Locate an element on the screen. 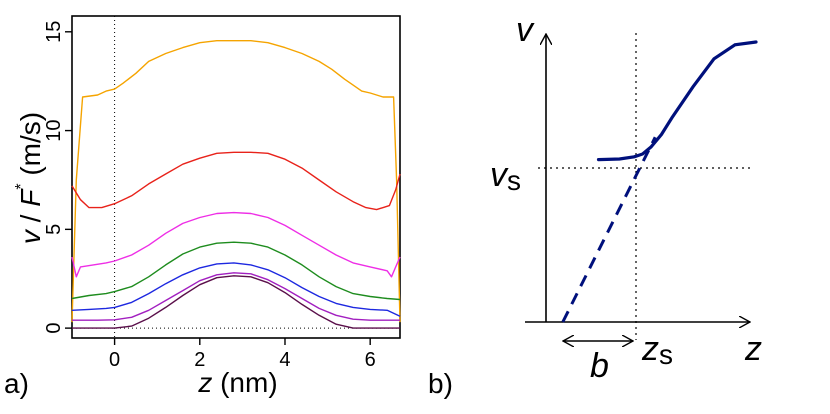 The width and height of the screenshot is (830, 414). x-tick-label: 6 is located at coordinates (370, 360).